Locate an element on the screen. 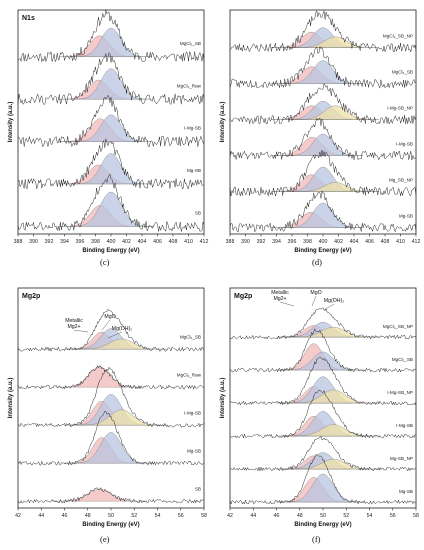  annotation-mgoh2: Mg(OH)₂ is located at coordinates (334, 301).